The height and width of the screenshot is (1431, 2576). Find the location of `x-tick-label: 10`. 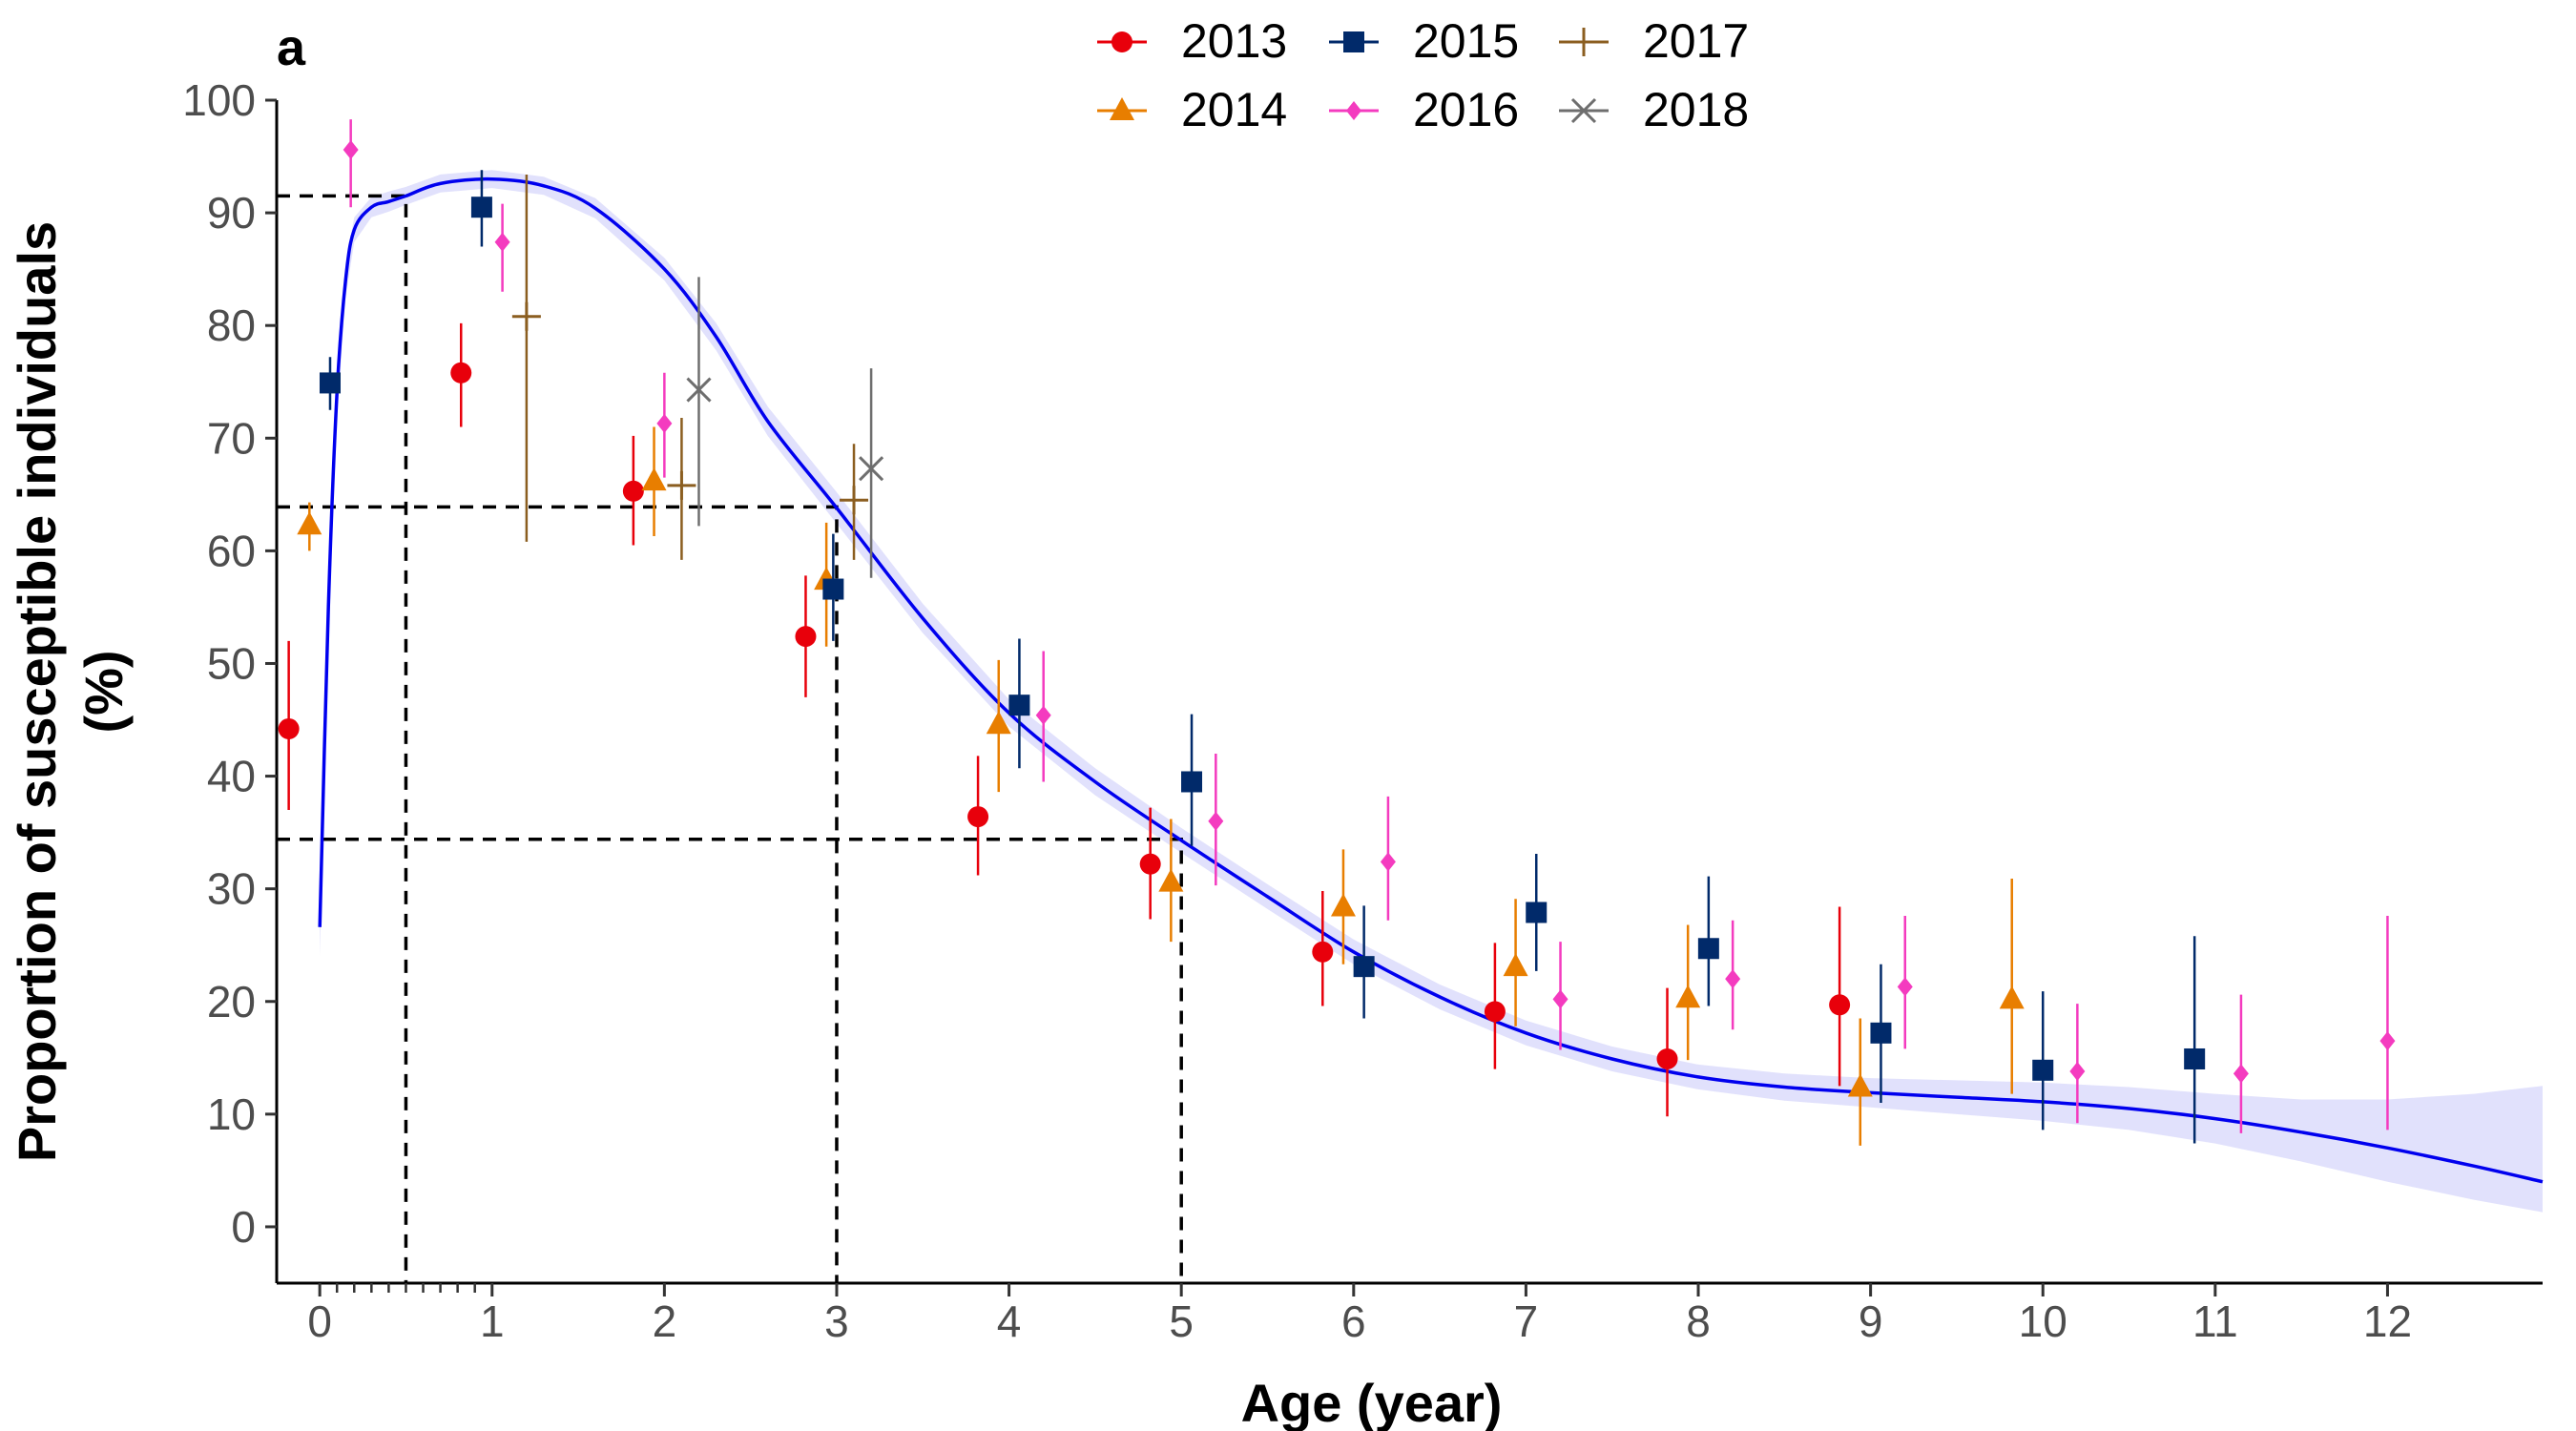

x-tick-label: 10 is located at coordinates (2043, 1321).